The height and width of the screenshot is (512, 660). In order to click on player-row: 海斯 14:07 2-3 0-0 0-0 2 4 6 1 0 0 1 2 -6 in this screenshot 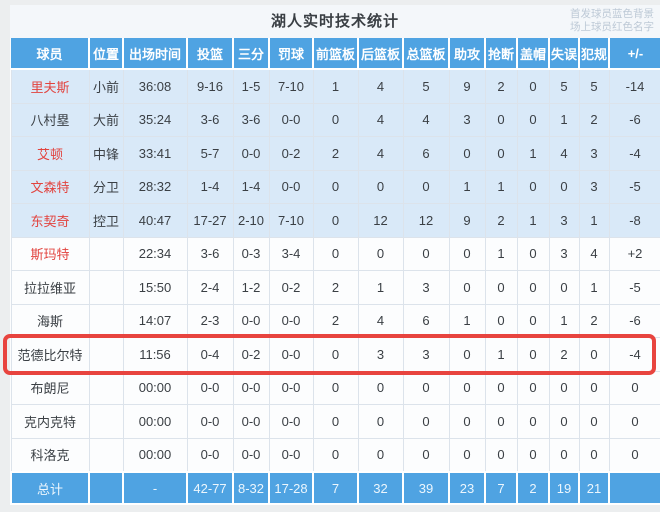, I will do `click(335, 320)`.